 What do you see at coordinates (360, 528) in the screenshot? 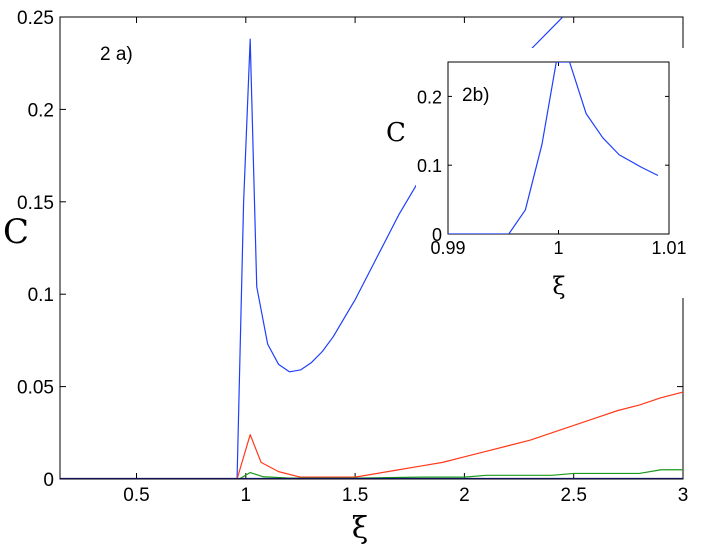
I see `main-x-axis-label: ξ` at bounding box center [360, 528].